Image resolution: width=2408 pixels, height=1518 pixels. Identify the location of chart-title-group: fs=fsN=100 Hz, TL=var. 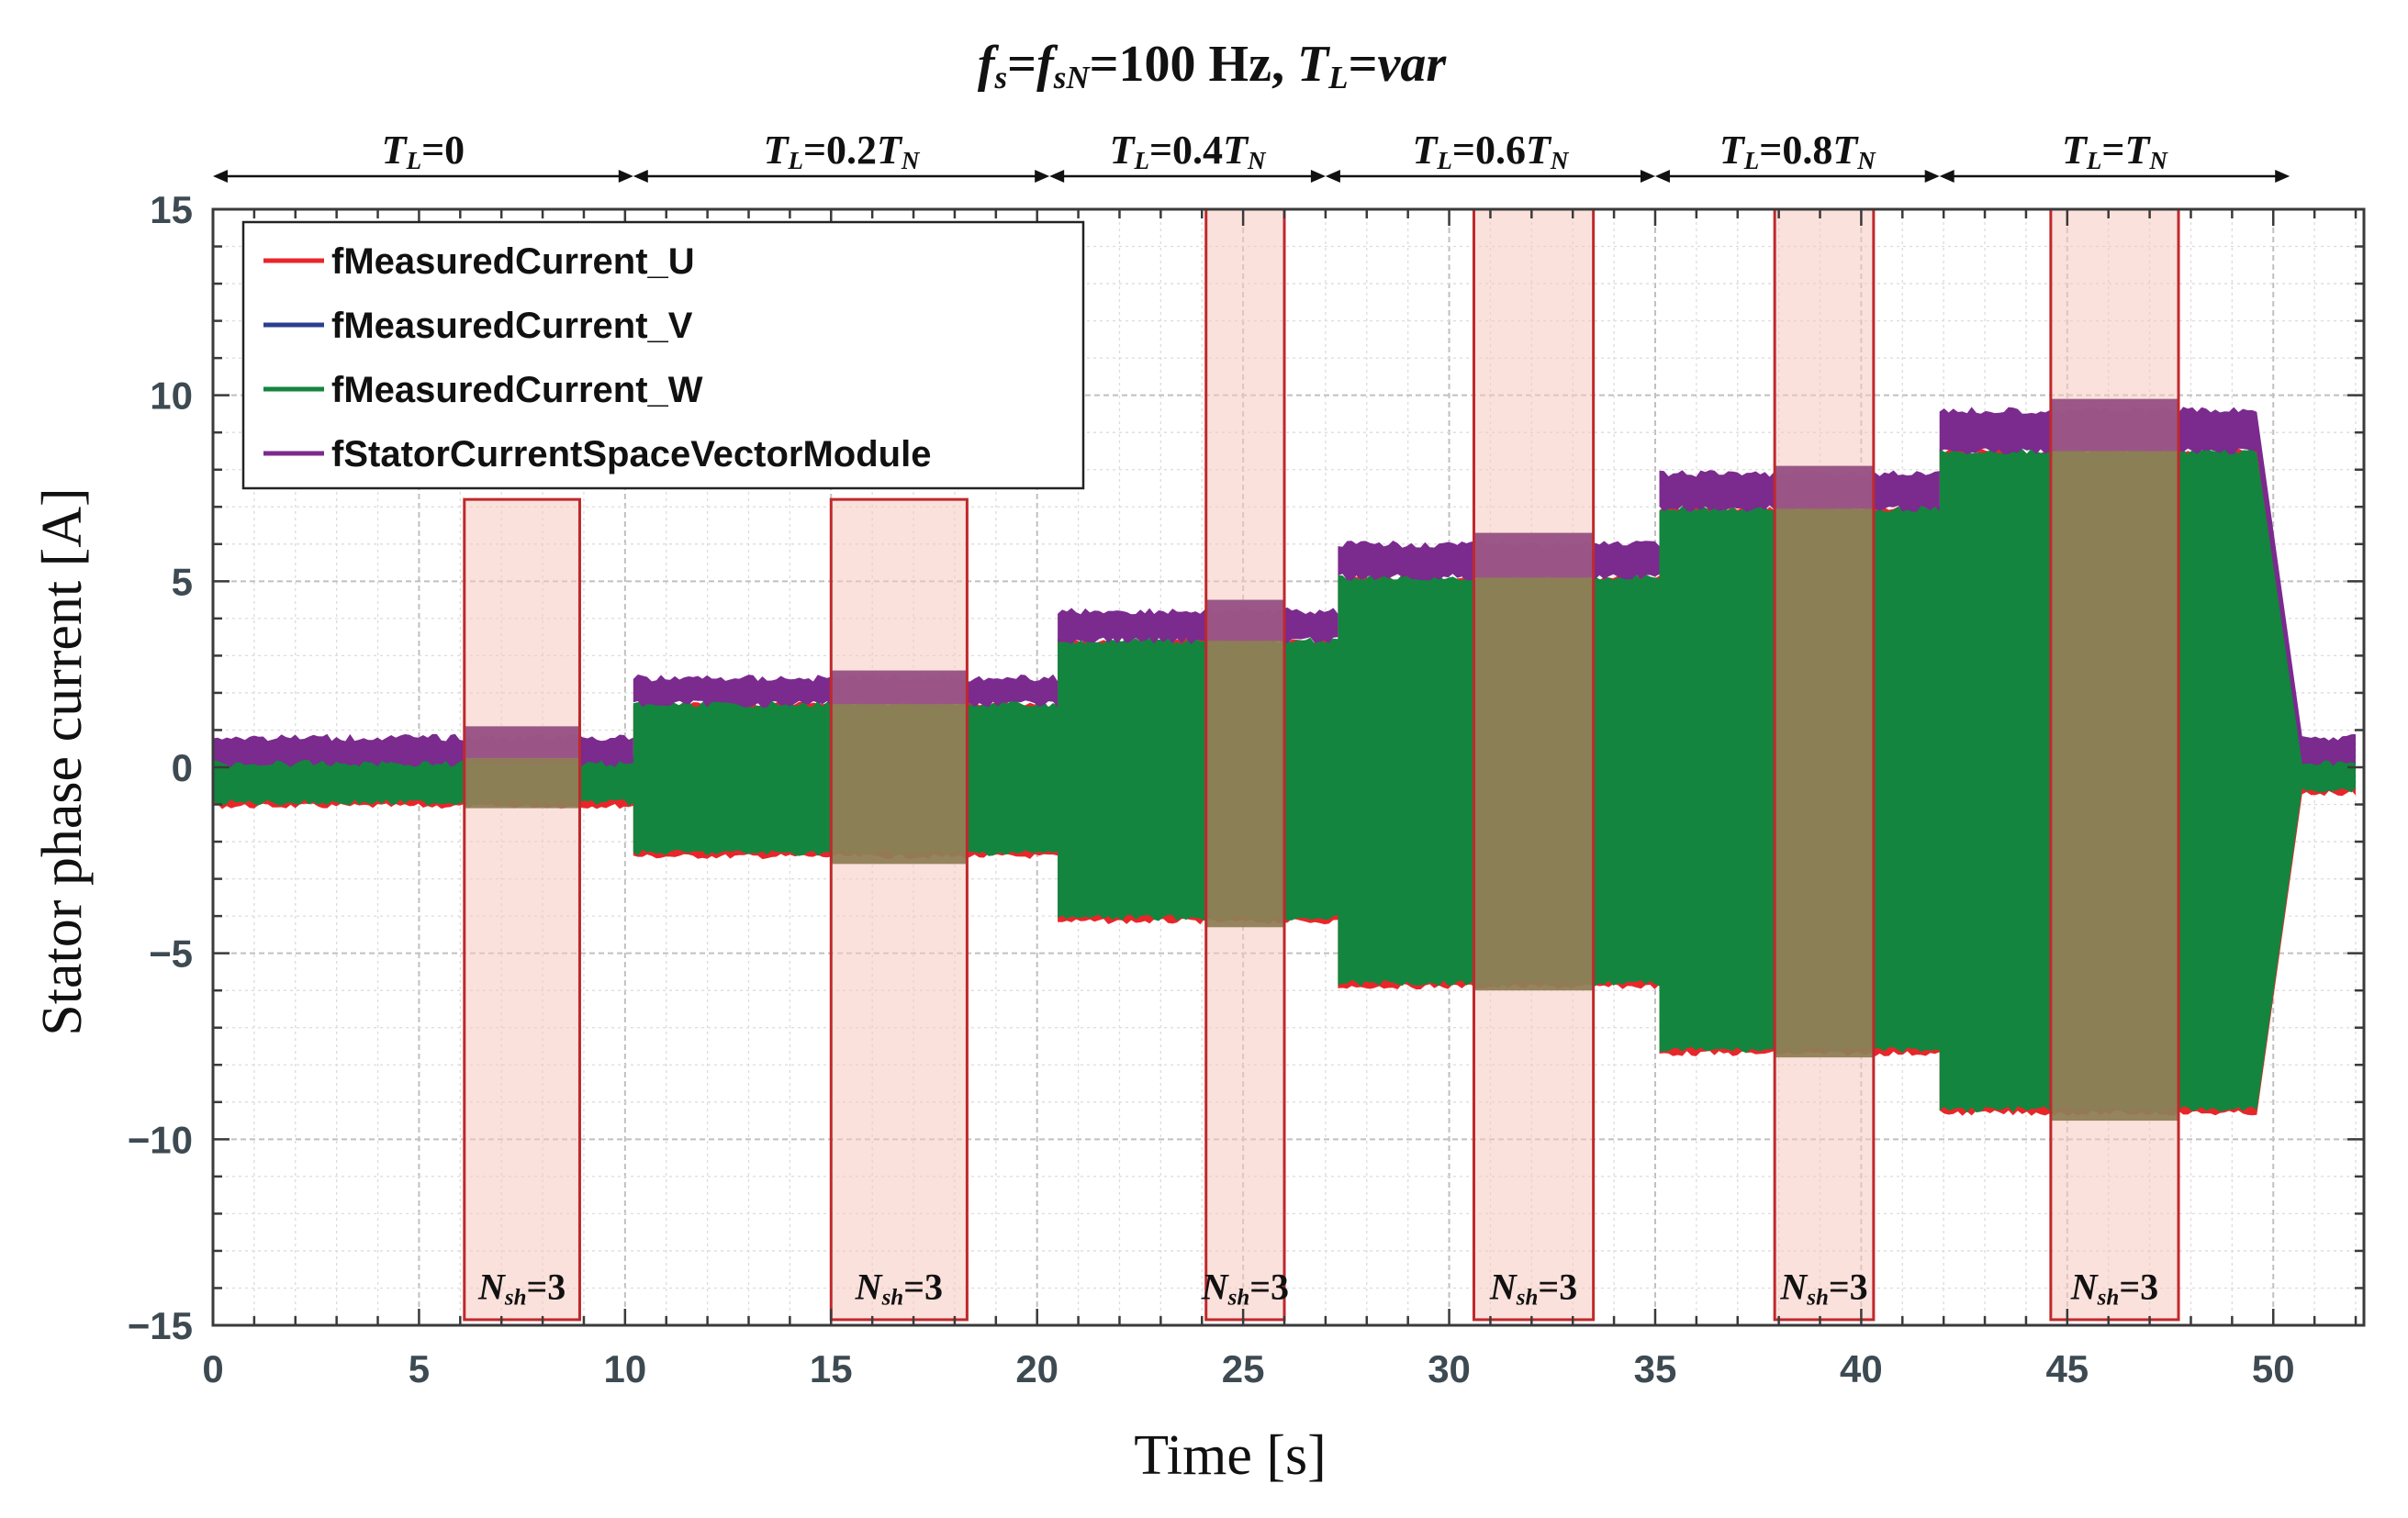
(1212, 65).